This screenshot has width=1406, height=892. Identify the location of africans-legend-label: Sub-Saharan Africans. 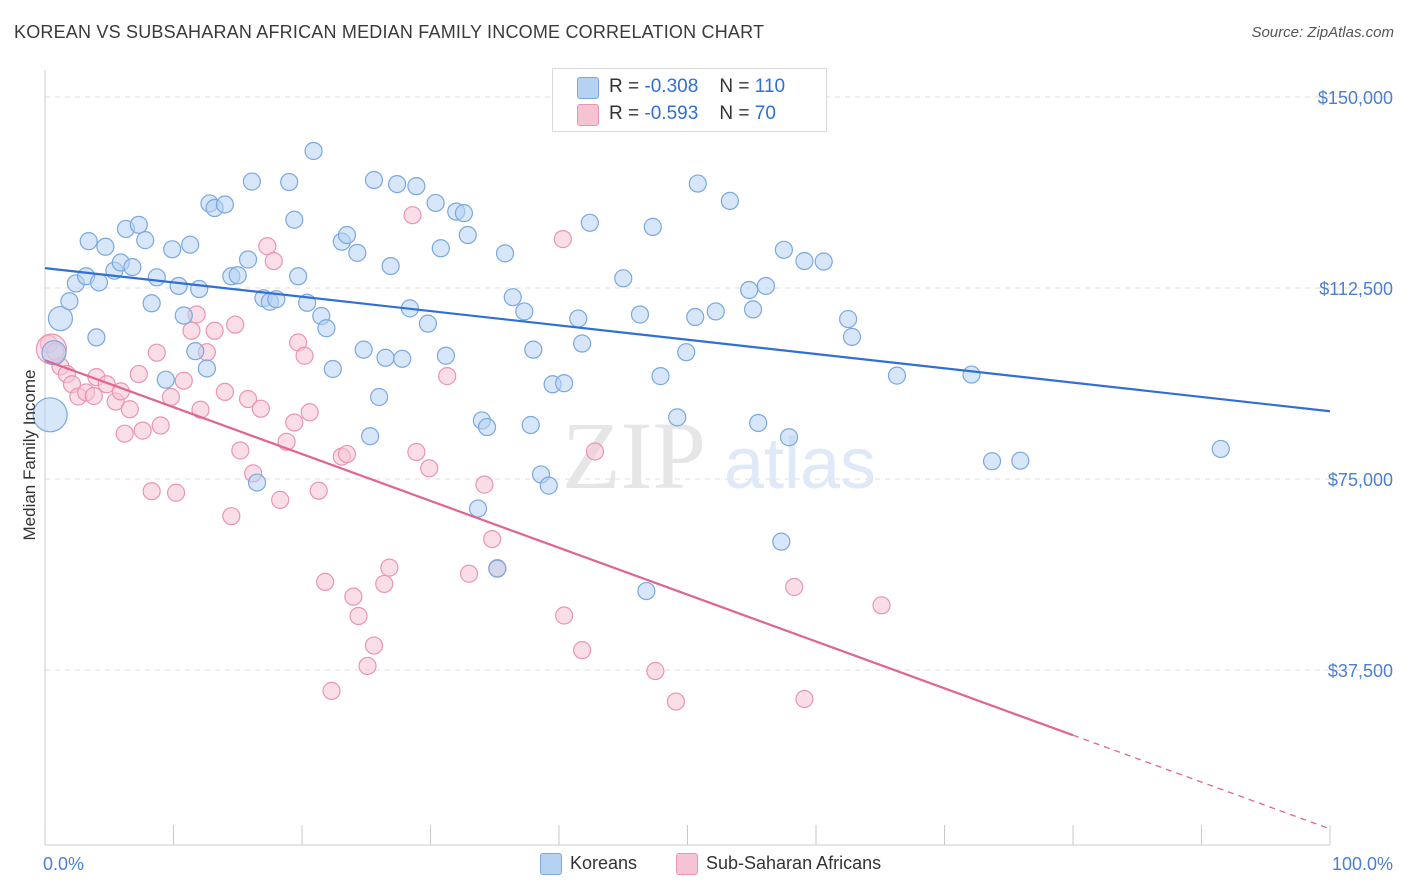
(794, 863).